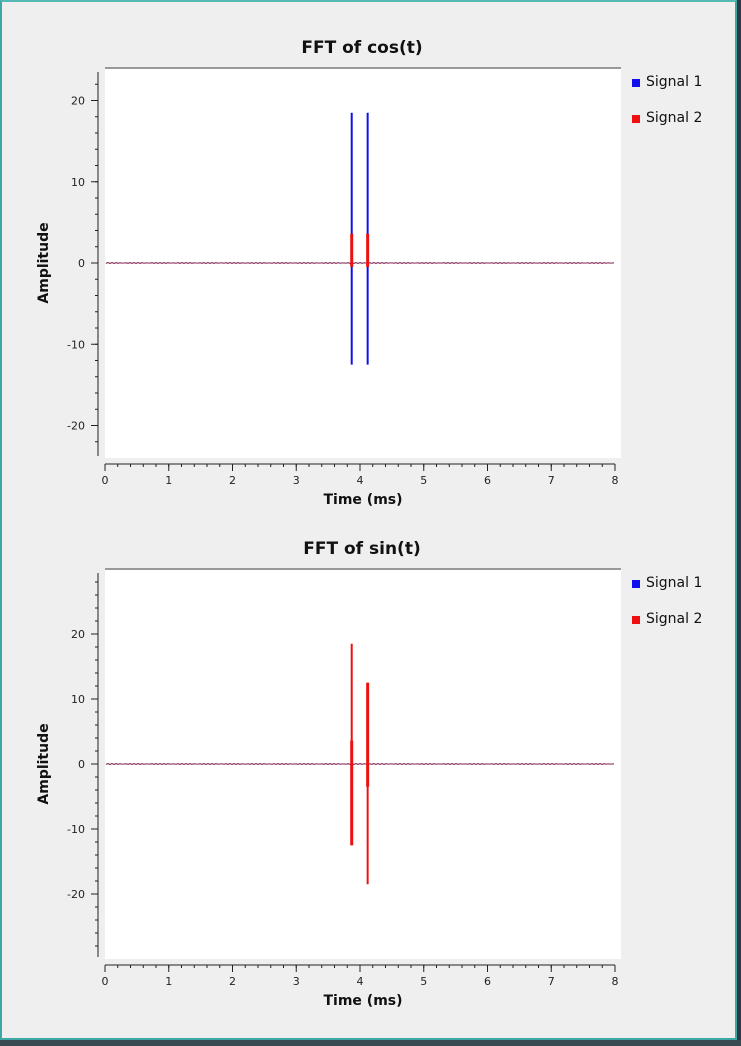 This screenshot has width=741, height=1046. Describe the element at coordinates (362, 549) in the screenshot. I see `plot-title: FFT of sin(t)` at that location.